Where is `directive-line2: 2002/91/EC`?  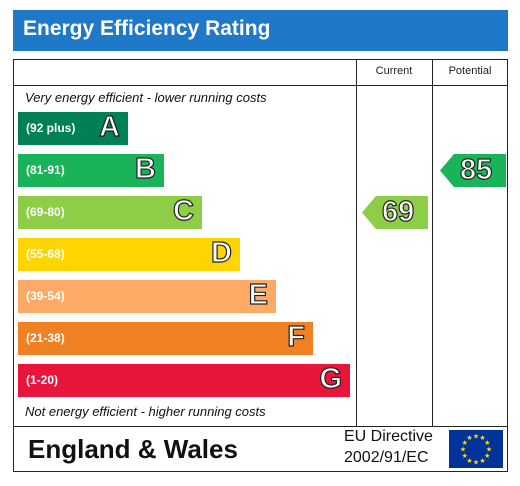
directive-line2: 2002/91/EC is located at coordinates (386, 457).